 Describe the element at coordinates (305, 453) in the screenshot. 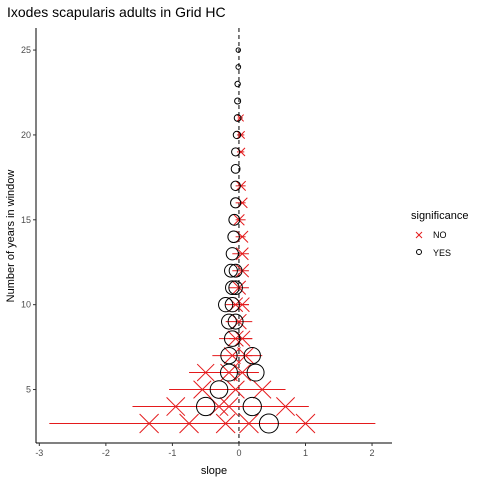

I see `x-tick-label: 1` at that location.